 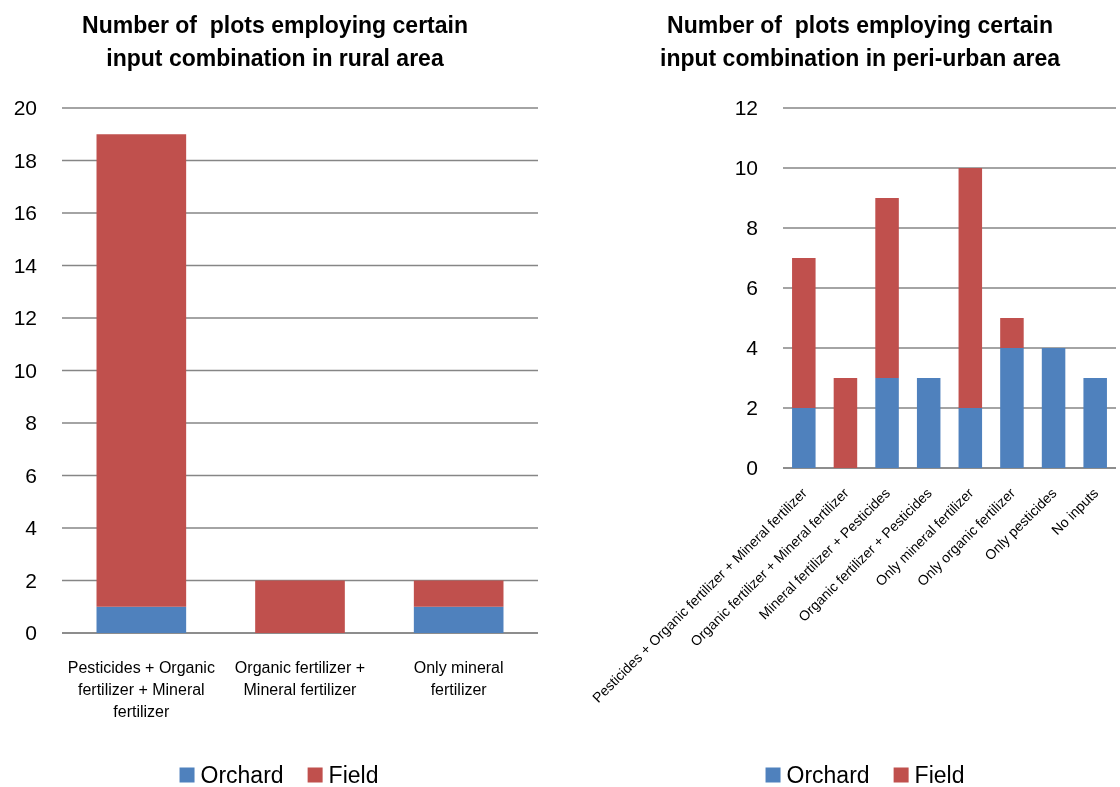 I want to click on x-tick-label: Only mineral fertilizer, so click(x=458, y=678).